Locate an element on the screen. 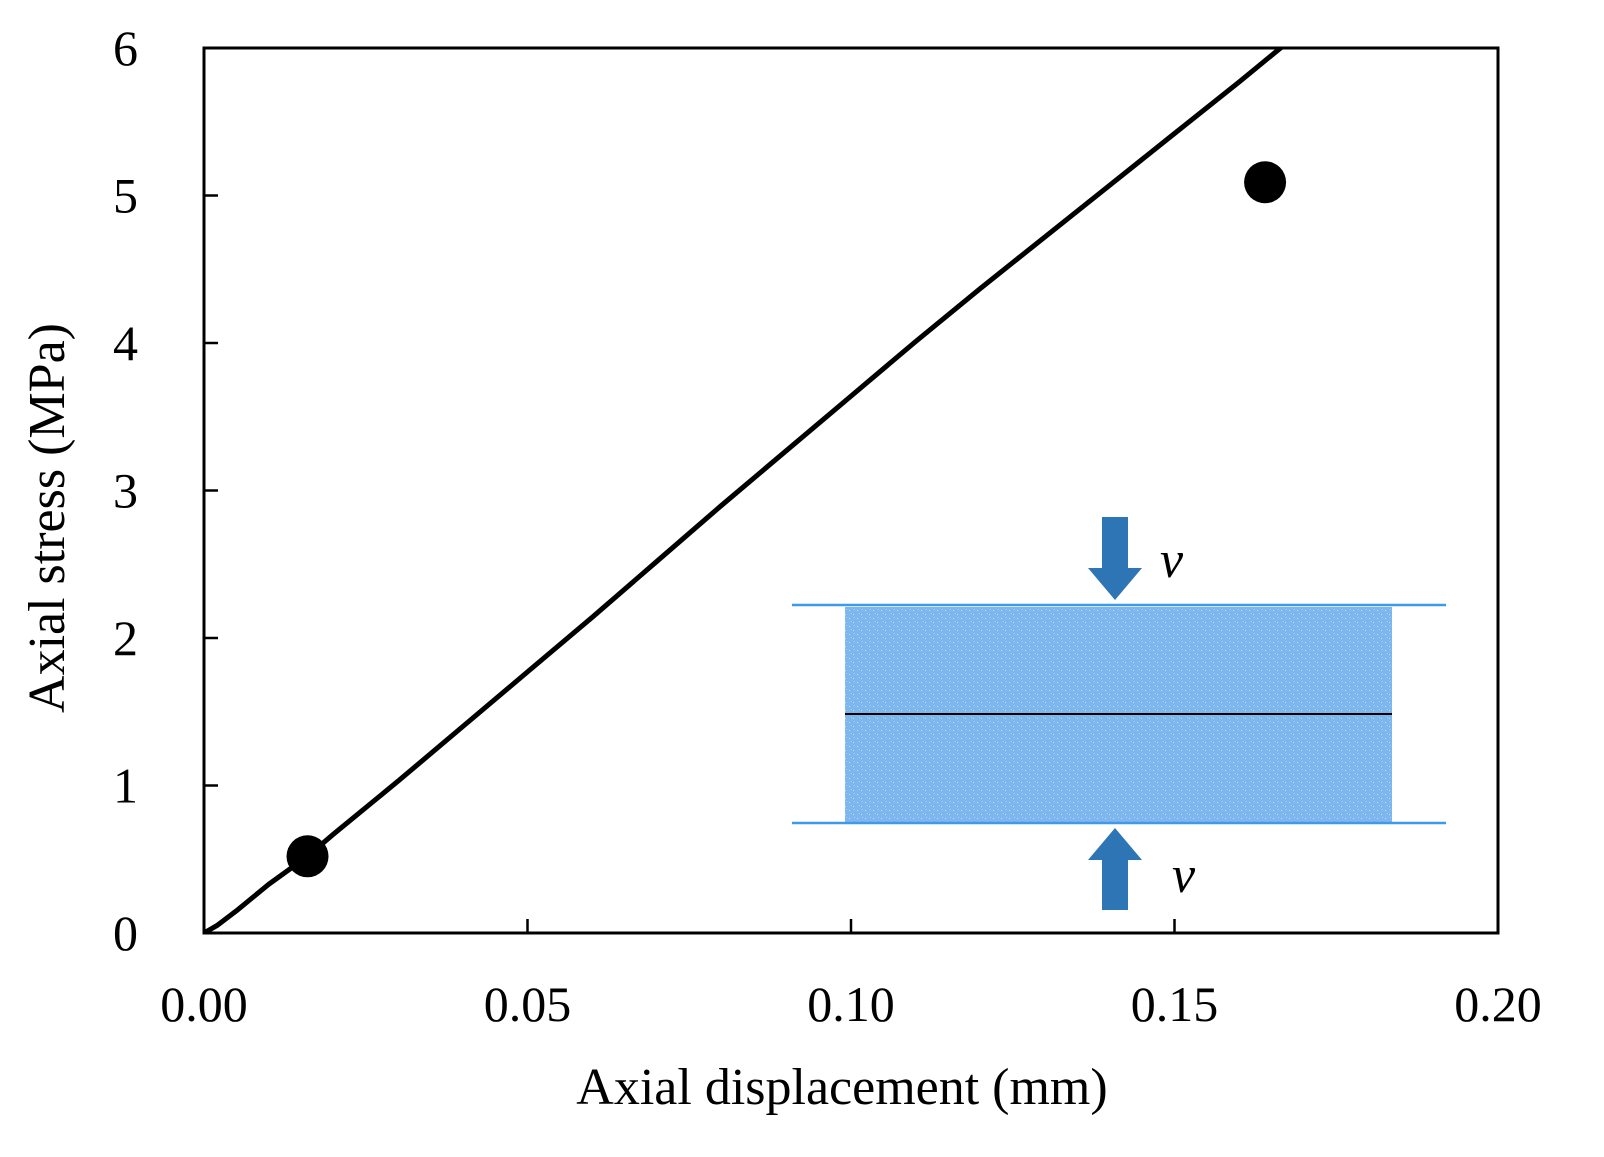 This screenshot has height=1157, width=1604. y-tick-label: 4 is located at coordinates (125, 343).